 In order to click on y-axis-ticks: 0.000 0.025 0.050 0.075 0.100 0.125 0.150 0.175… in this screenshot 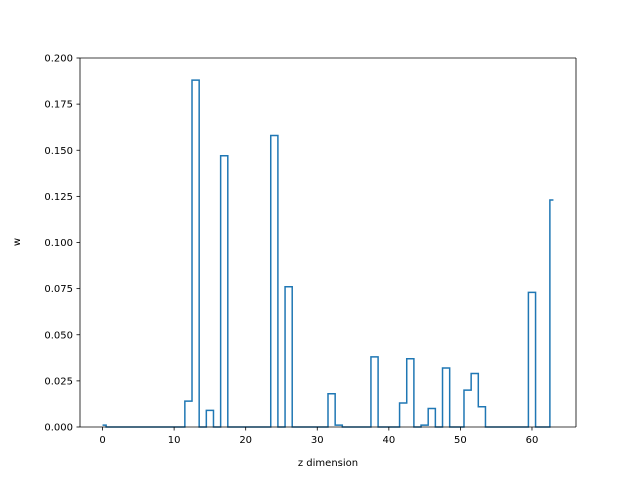, I will do `click(62, 244)`.